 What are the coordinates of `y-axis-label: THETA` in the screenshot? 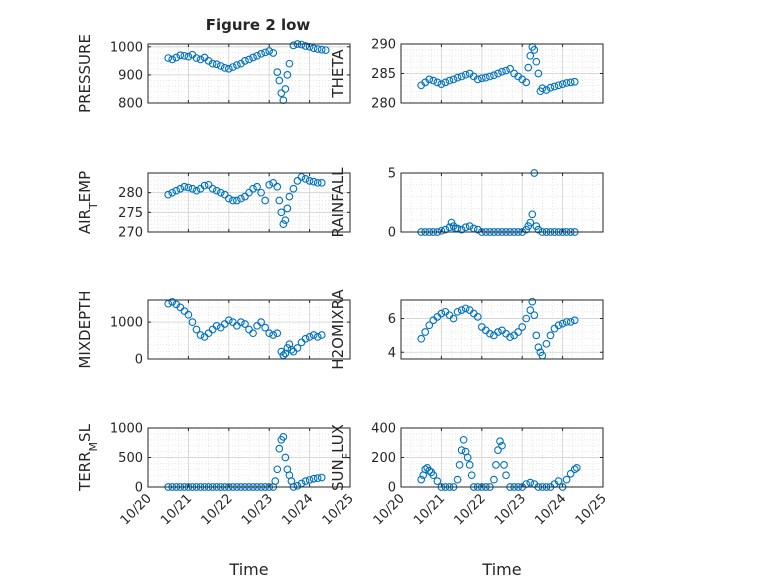 It's located at (338, 74).